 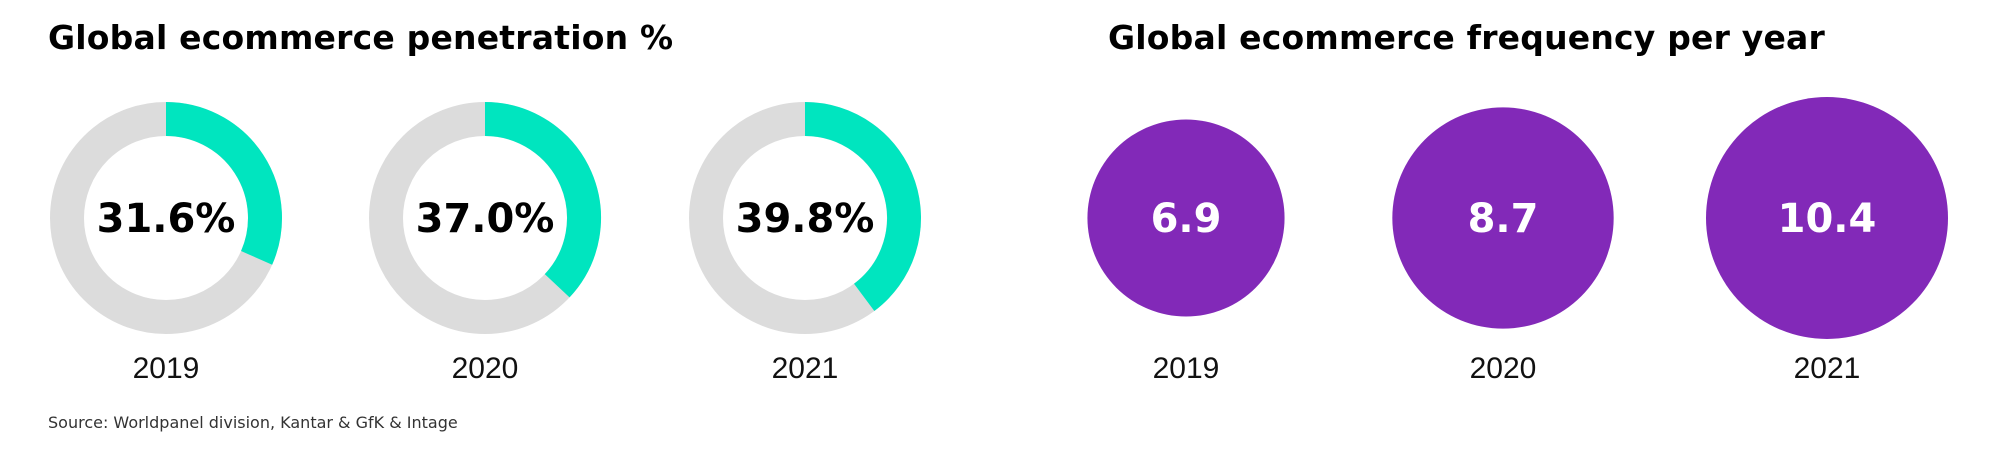 I want to click on donut-year-label-2019: 2019, so click(x=166, y=368).